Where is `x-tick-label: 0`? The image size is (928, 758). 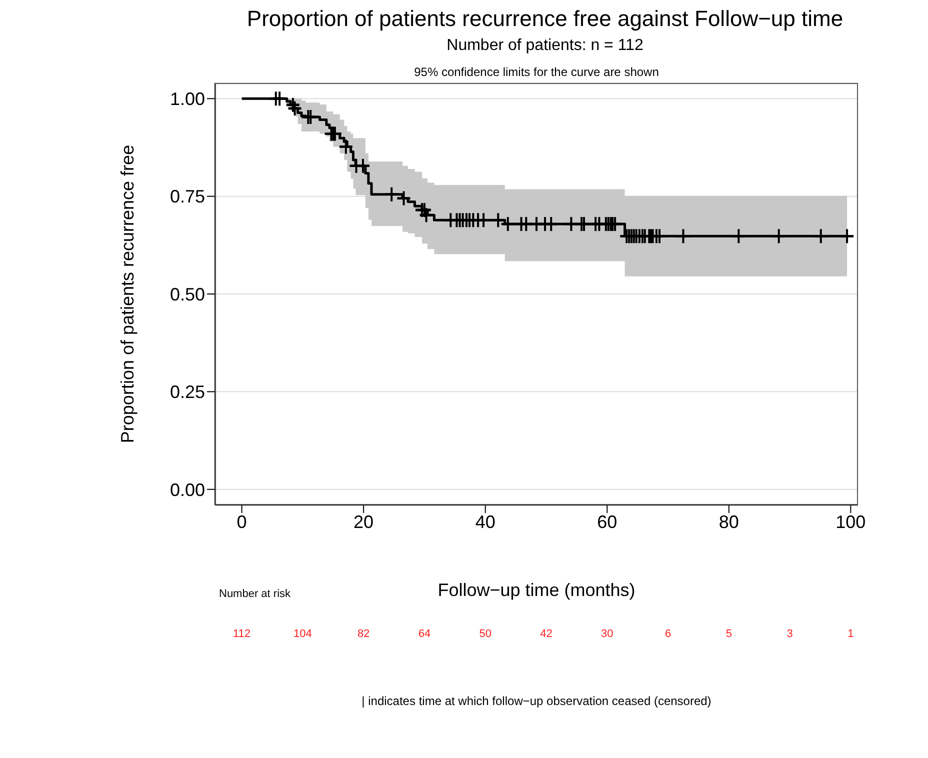 x-tick-label: 0 is located at coordinates (241, 522).